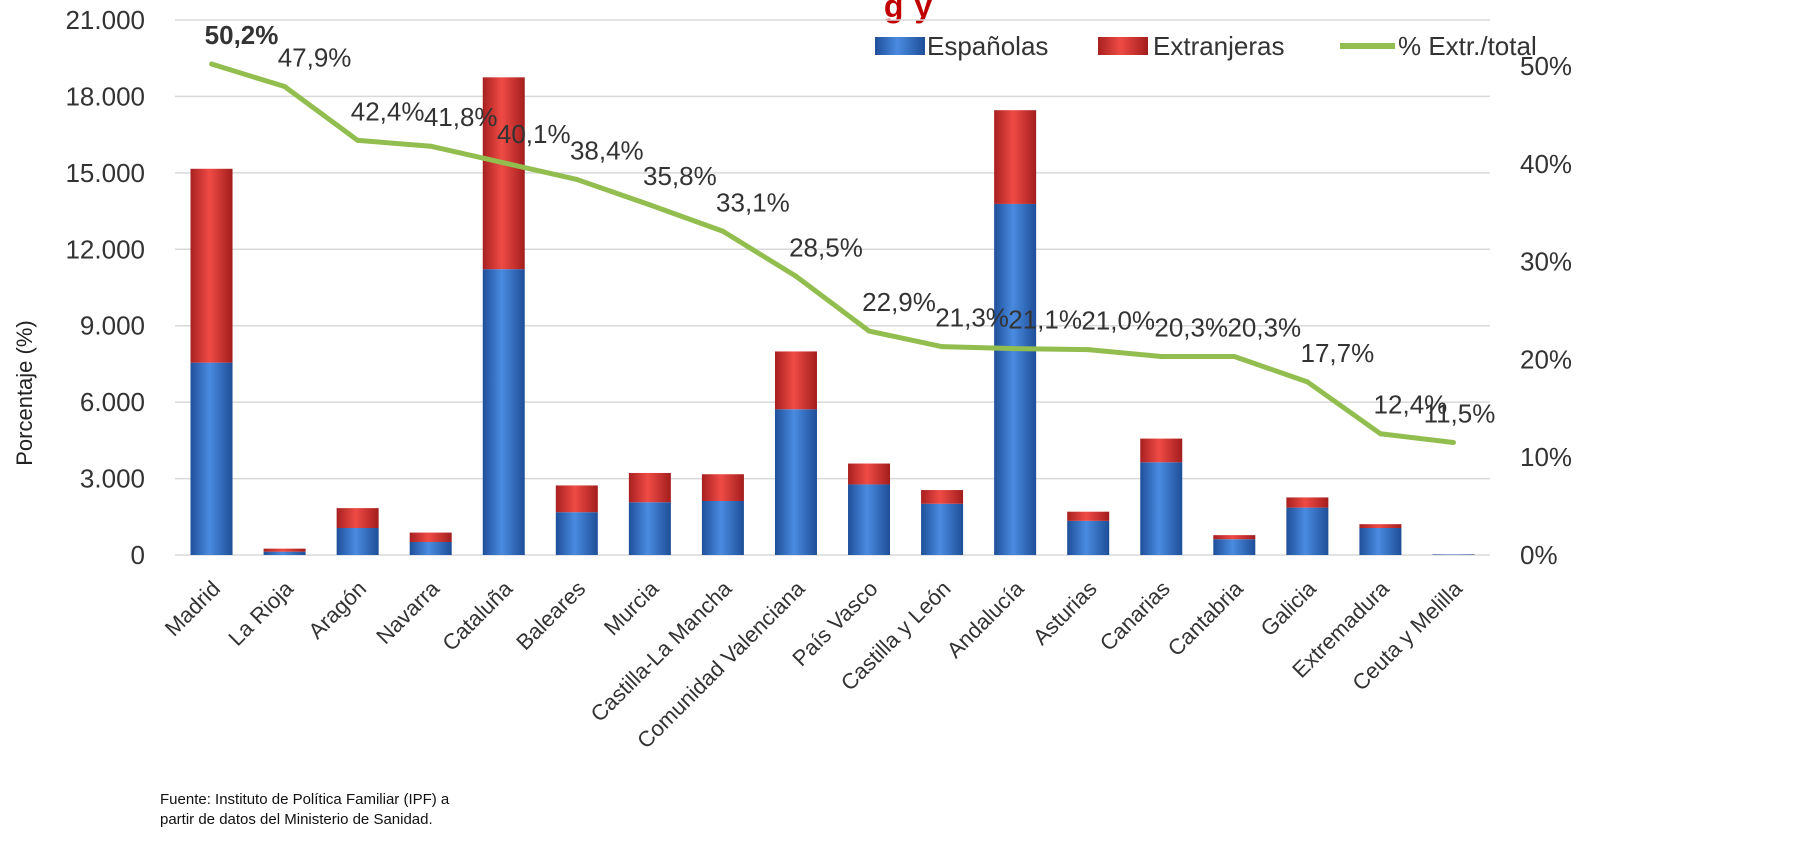 The width and height of the screenshot is (1817, 851). What do you see at coordinates (1546, 359) in the screenshot?
I see `right-tick-label: 20%` at bounding box center [1546, 359].